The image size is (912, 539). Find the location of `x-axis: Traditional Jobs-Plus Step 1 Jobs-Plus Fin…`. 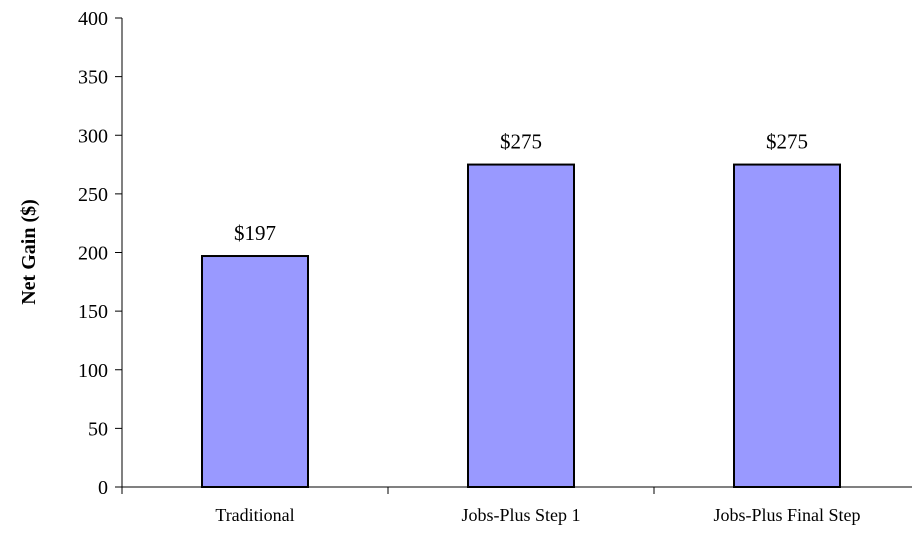

x-axis: Traditional Jobs-Plus Step 1 Jobs-Plus Fin… is located at coordinates (516, 505).